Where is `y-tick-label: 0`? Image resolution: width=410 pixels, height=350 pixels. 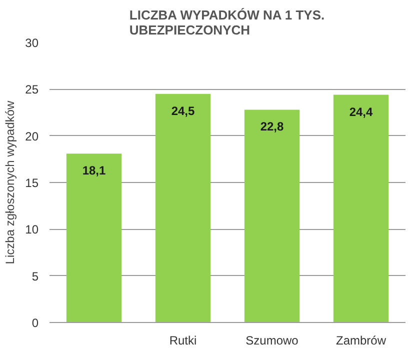
y-tick-label: 0 is located at coordinates (35, 323).